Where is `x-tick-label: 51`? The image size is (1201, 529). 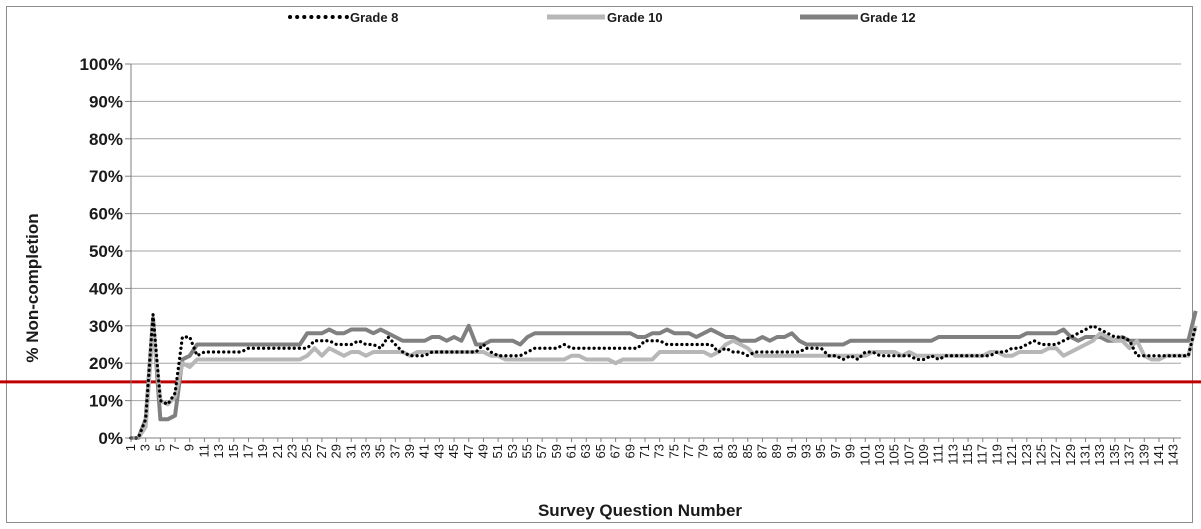
x-tick-label: 51 is located at coordinates (497, 451).